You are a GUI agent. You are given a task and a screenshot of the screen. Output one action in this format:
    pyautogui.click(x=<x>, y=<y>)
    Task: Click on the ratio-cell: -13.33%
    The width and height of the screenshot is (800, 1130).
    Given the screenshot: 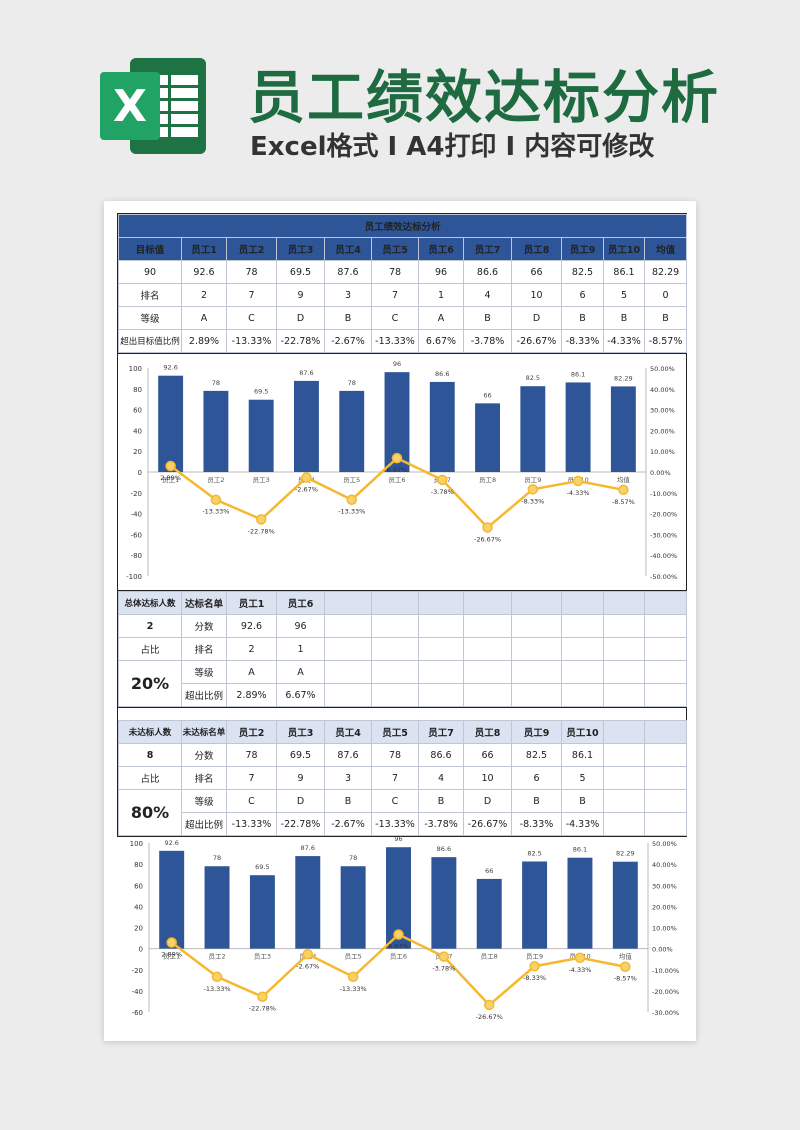 What is the action you would take?
    pyautogui.click(x=251, y=341)
    